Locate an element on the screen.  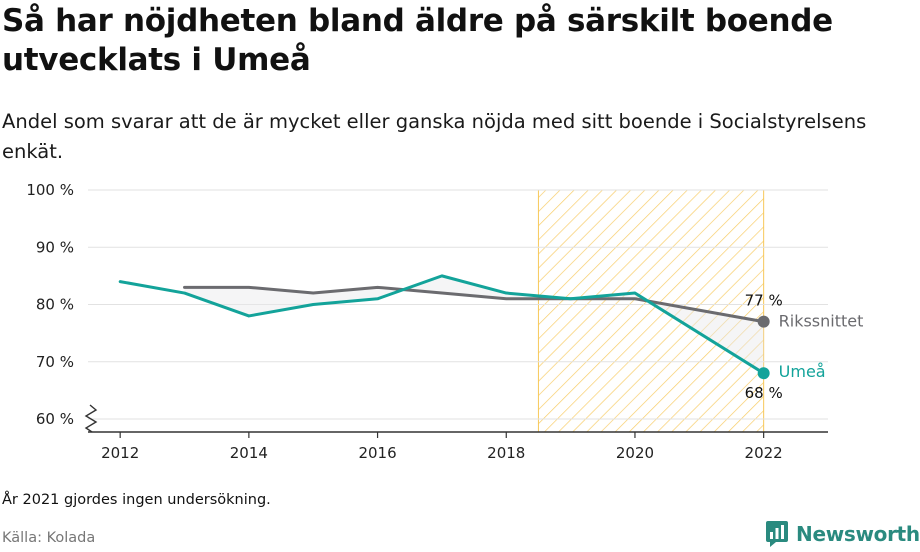
umea-value-label: 68 % is located at coordinates (764, 393).